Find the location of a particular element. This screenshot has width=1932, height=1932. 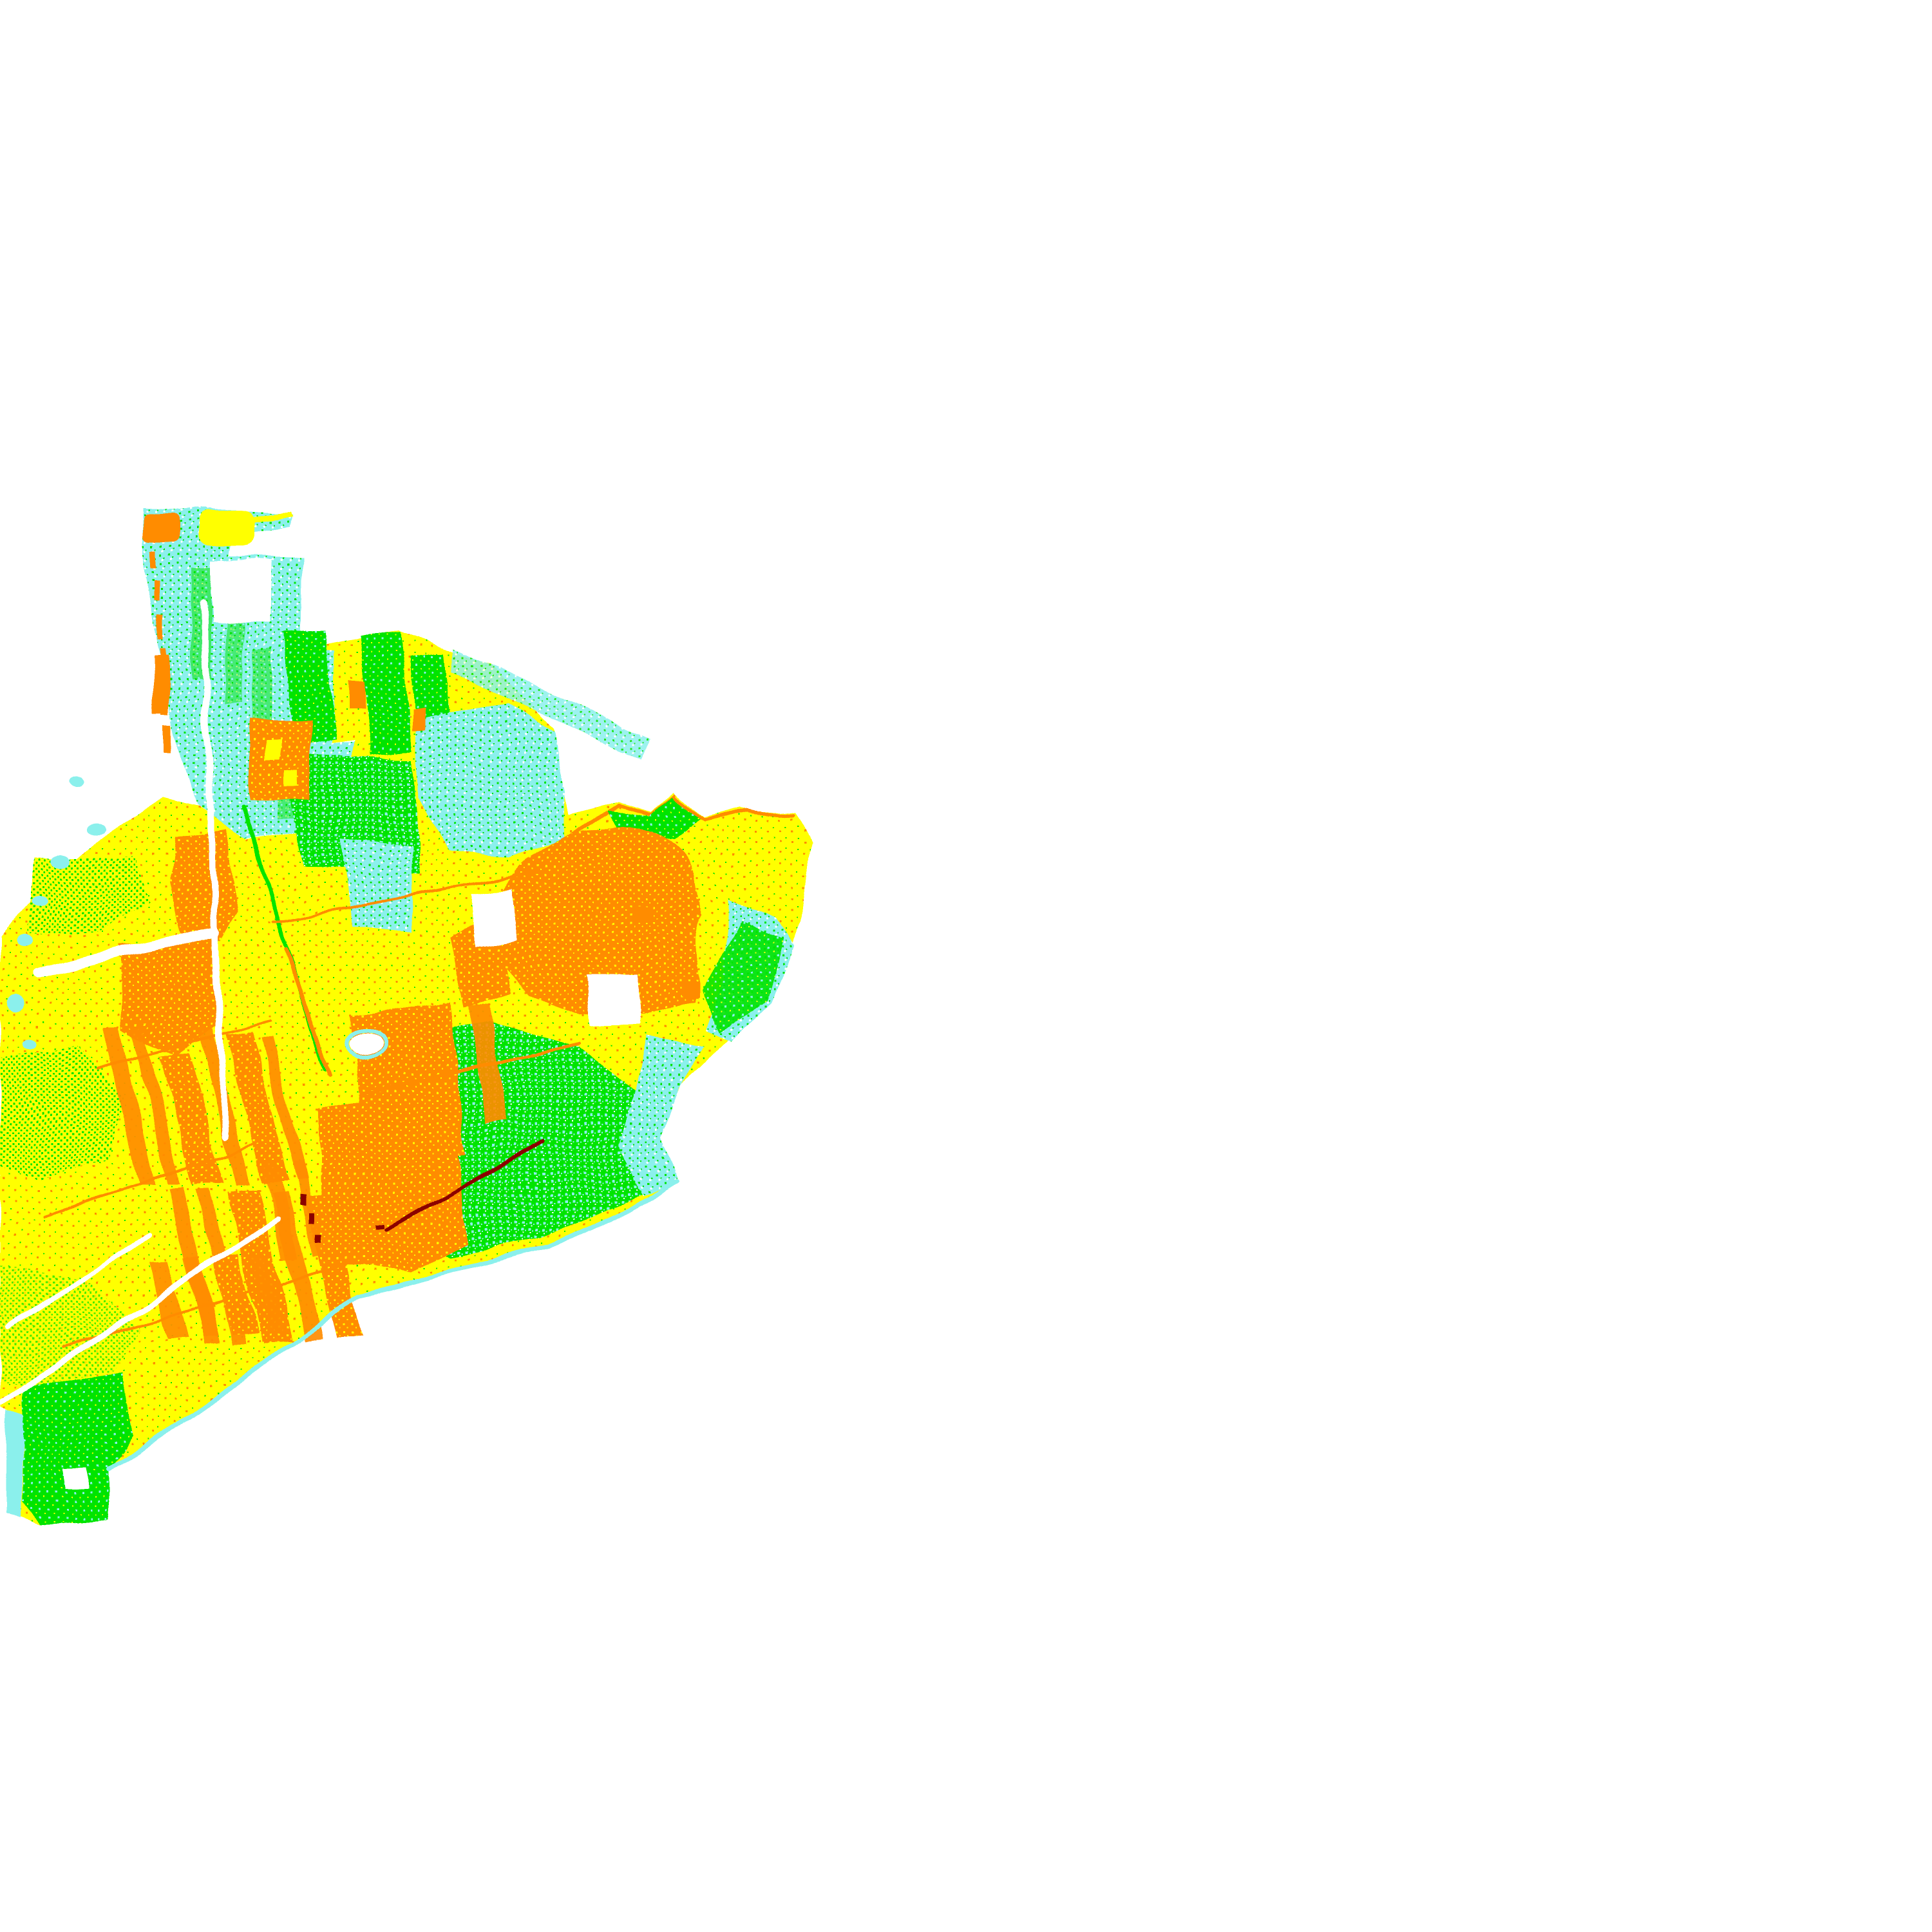

neck-orange-strip is located at coordinates (161, 685).